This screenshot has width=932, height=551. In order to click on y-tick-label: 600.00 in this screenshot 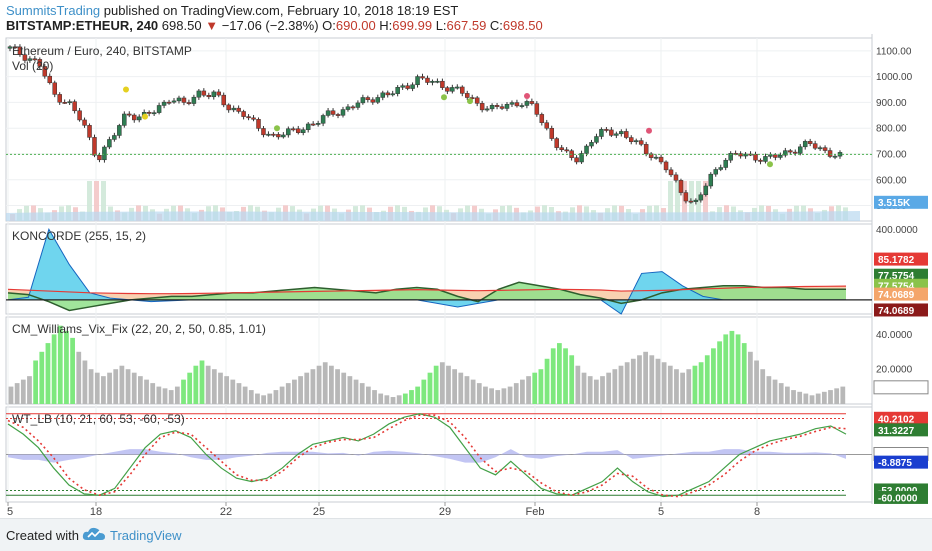, I will do `click(891, 180)`.